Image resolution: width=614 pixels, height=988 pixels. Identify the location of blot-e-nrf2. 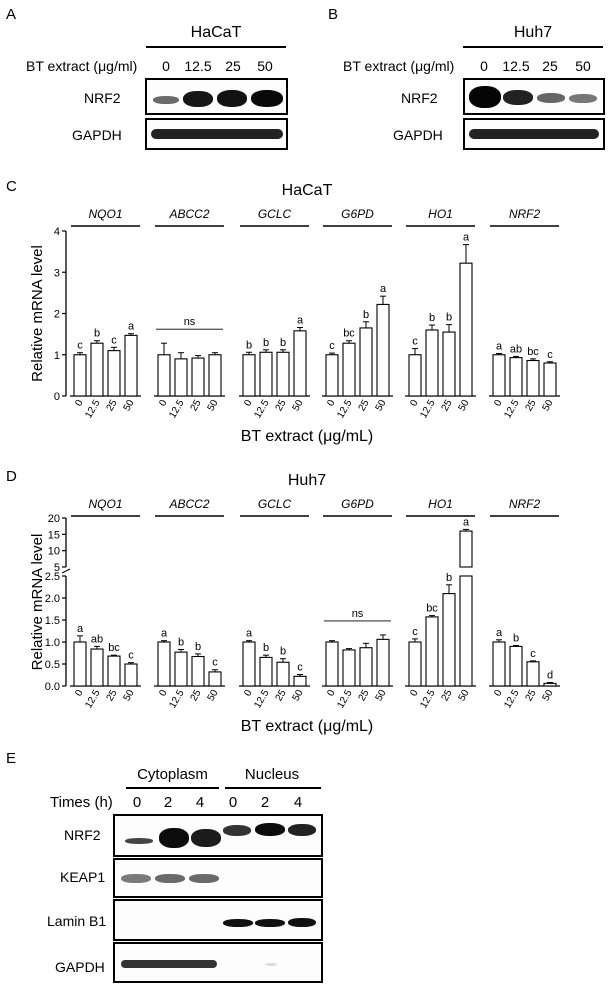
(218, 835).